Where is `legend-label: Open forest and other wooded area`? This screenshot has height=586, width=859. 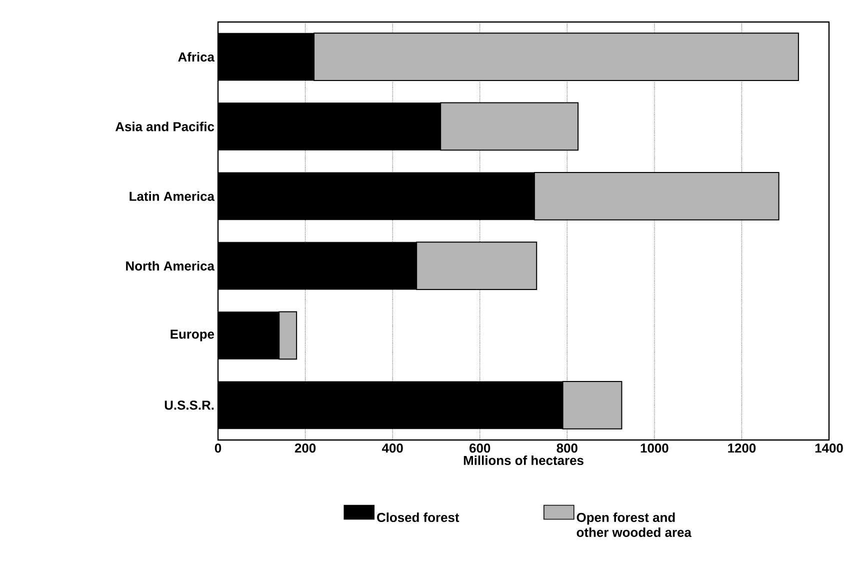
legend-label: Open forest and other wooded area is located at coordinates (634, 524).